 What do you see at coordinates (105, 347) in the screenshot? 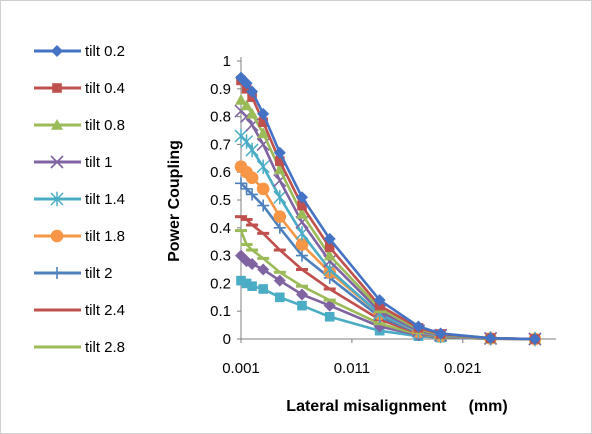
I see `legend-label: tilt 2.8` at bounding box center [105, 347].